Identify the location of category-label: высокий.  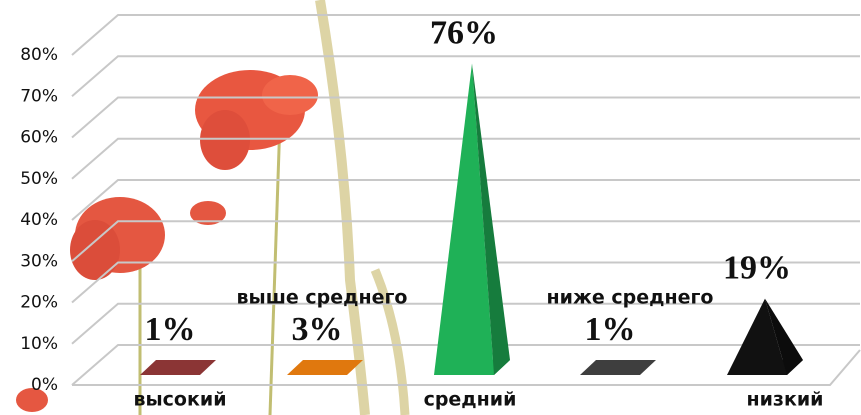
(179, 400).